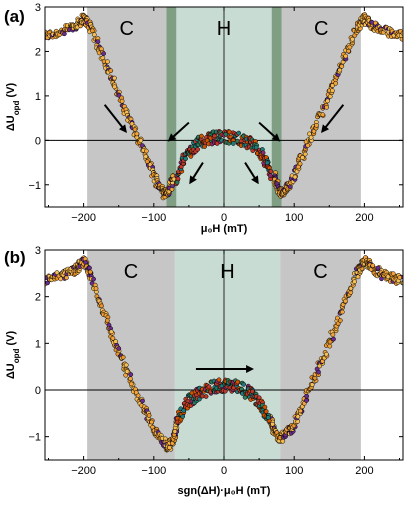  Describe the element at coordinates (320, 272) in the screenshot. I see `region-label-c-2: C` at that location.